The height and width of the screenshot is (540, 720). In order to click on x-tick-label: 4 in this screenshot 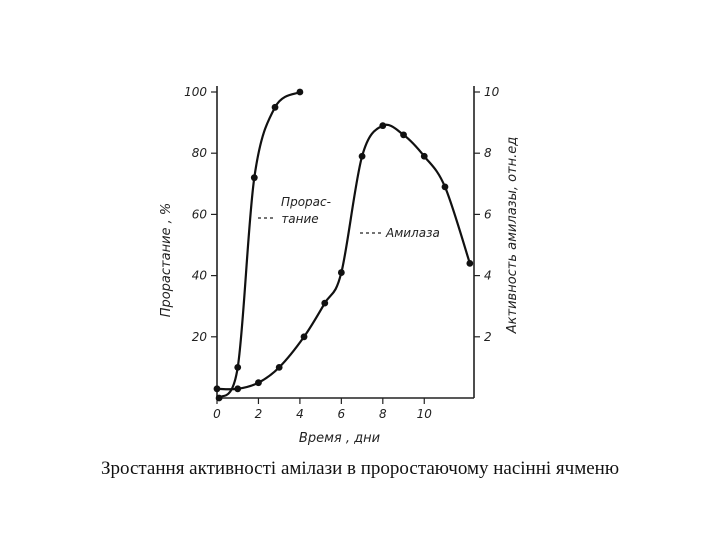, I will do `click(300, 414)`.